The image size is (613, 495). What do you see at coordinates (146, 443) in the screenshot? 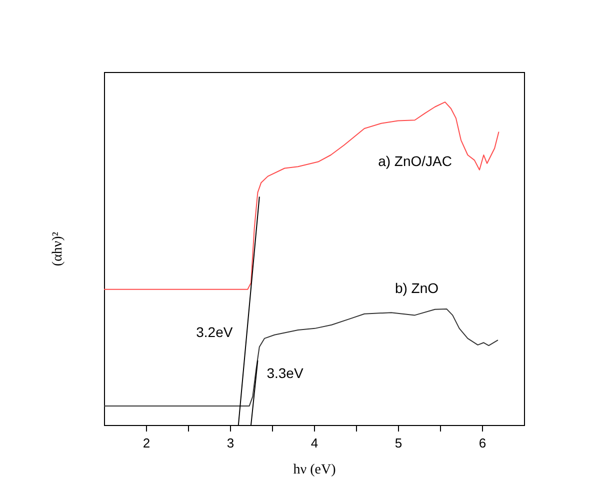
I see `x-tick-label: 2` at bounding box center [146, 443].